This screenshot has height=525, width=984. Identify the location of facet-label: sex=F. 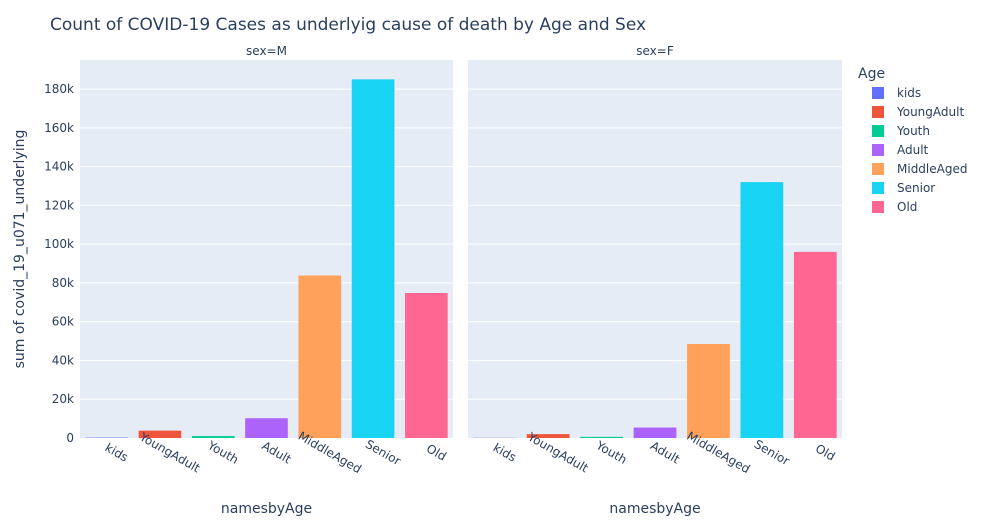
(655, 51).